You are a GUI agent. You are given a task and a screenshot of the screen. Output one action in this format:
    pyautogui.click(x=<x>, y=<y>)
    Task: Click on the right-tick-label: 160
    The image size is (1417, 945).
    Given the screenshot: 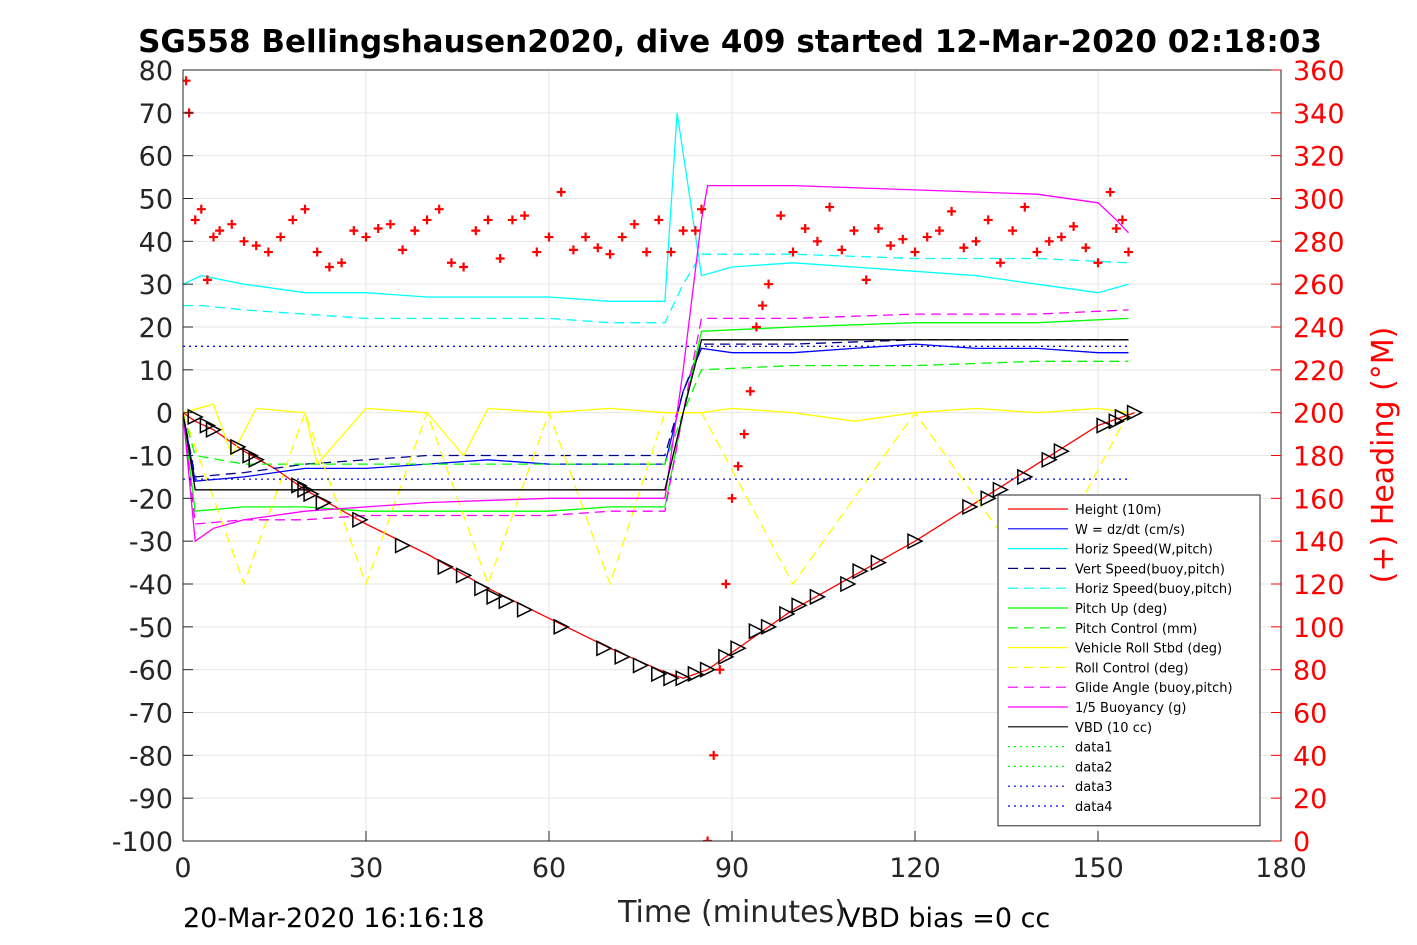 What is the action you would take?
    pyautogui.click(x=1319, y=499)
    